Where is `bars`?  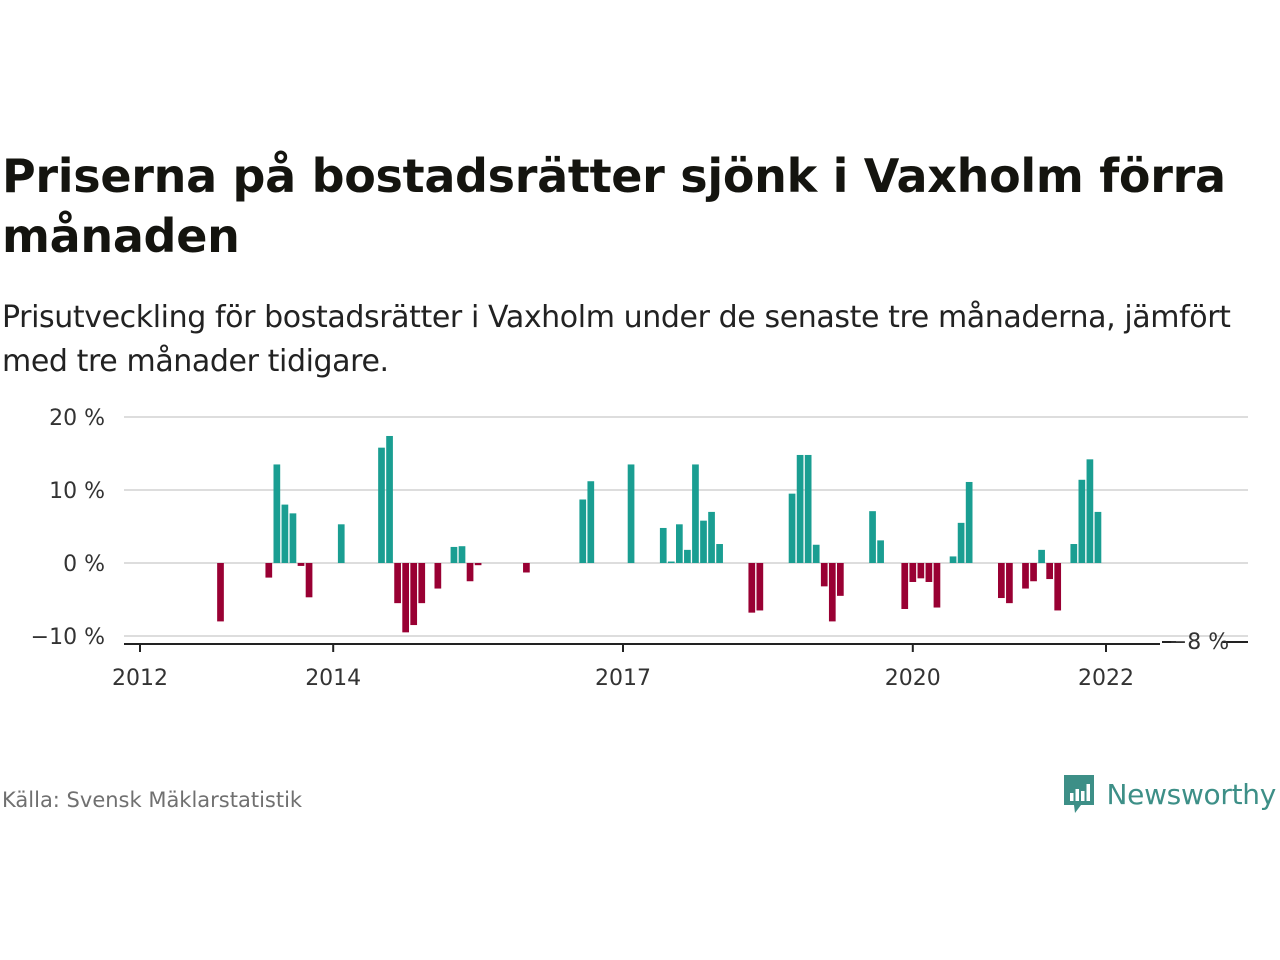
bars is located at coordinates (659, 534).